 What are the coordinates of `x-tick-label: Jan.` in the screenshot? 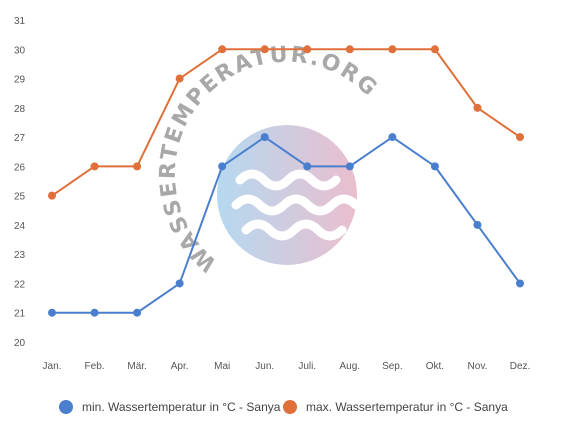 It's located at (52, 366).